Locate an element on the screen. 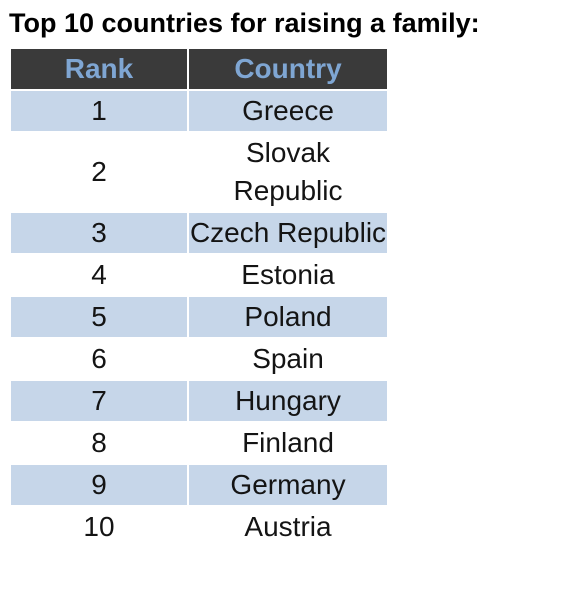  table-row: 5 Poland is located at coordinates (199, 317).